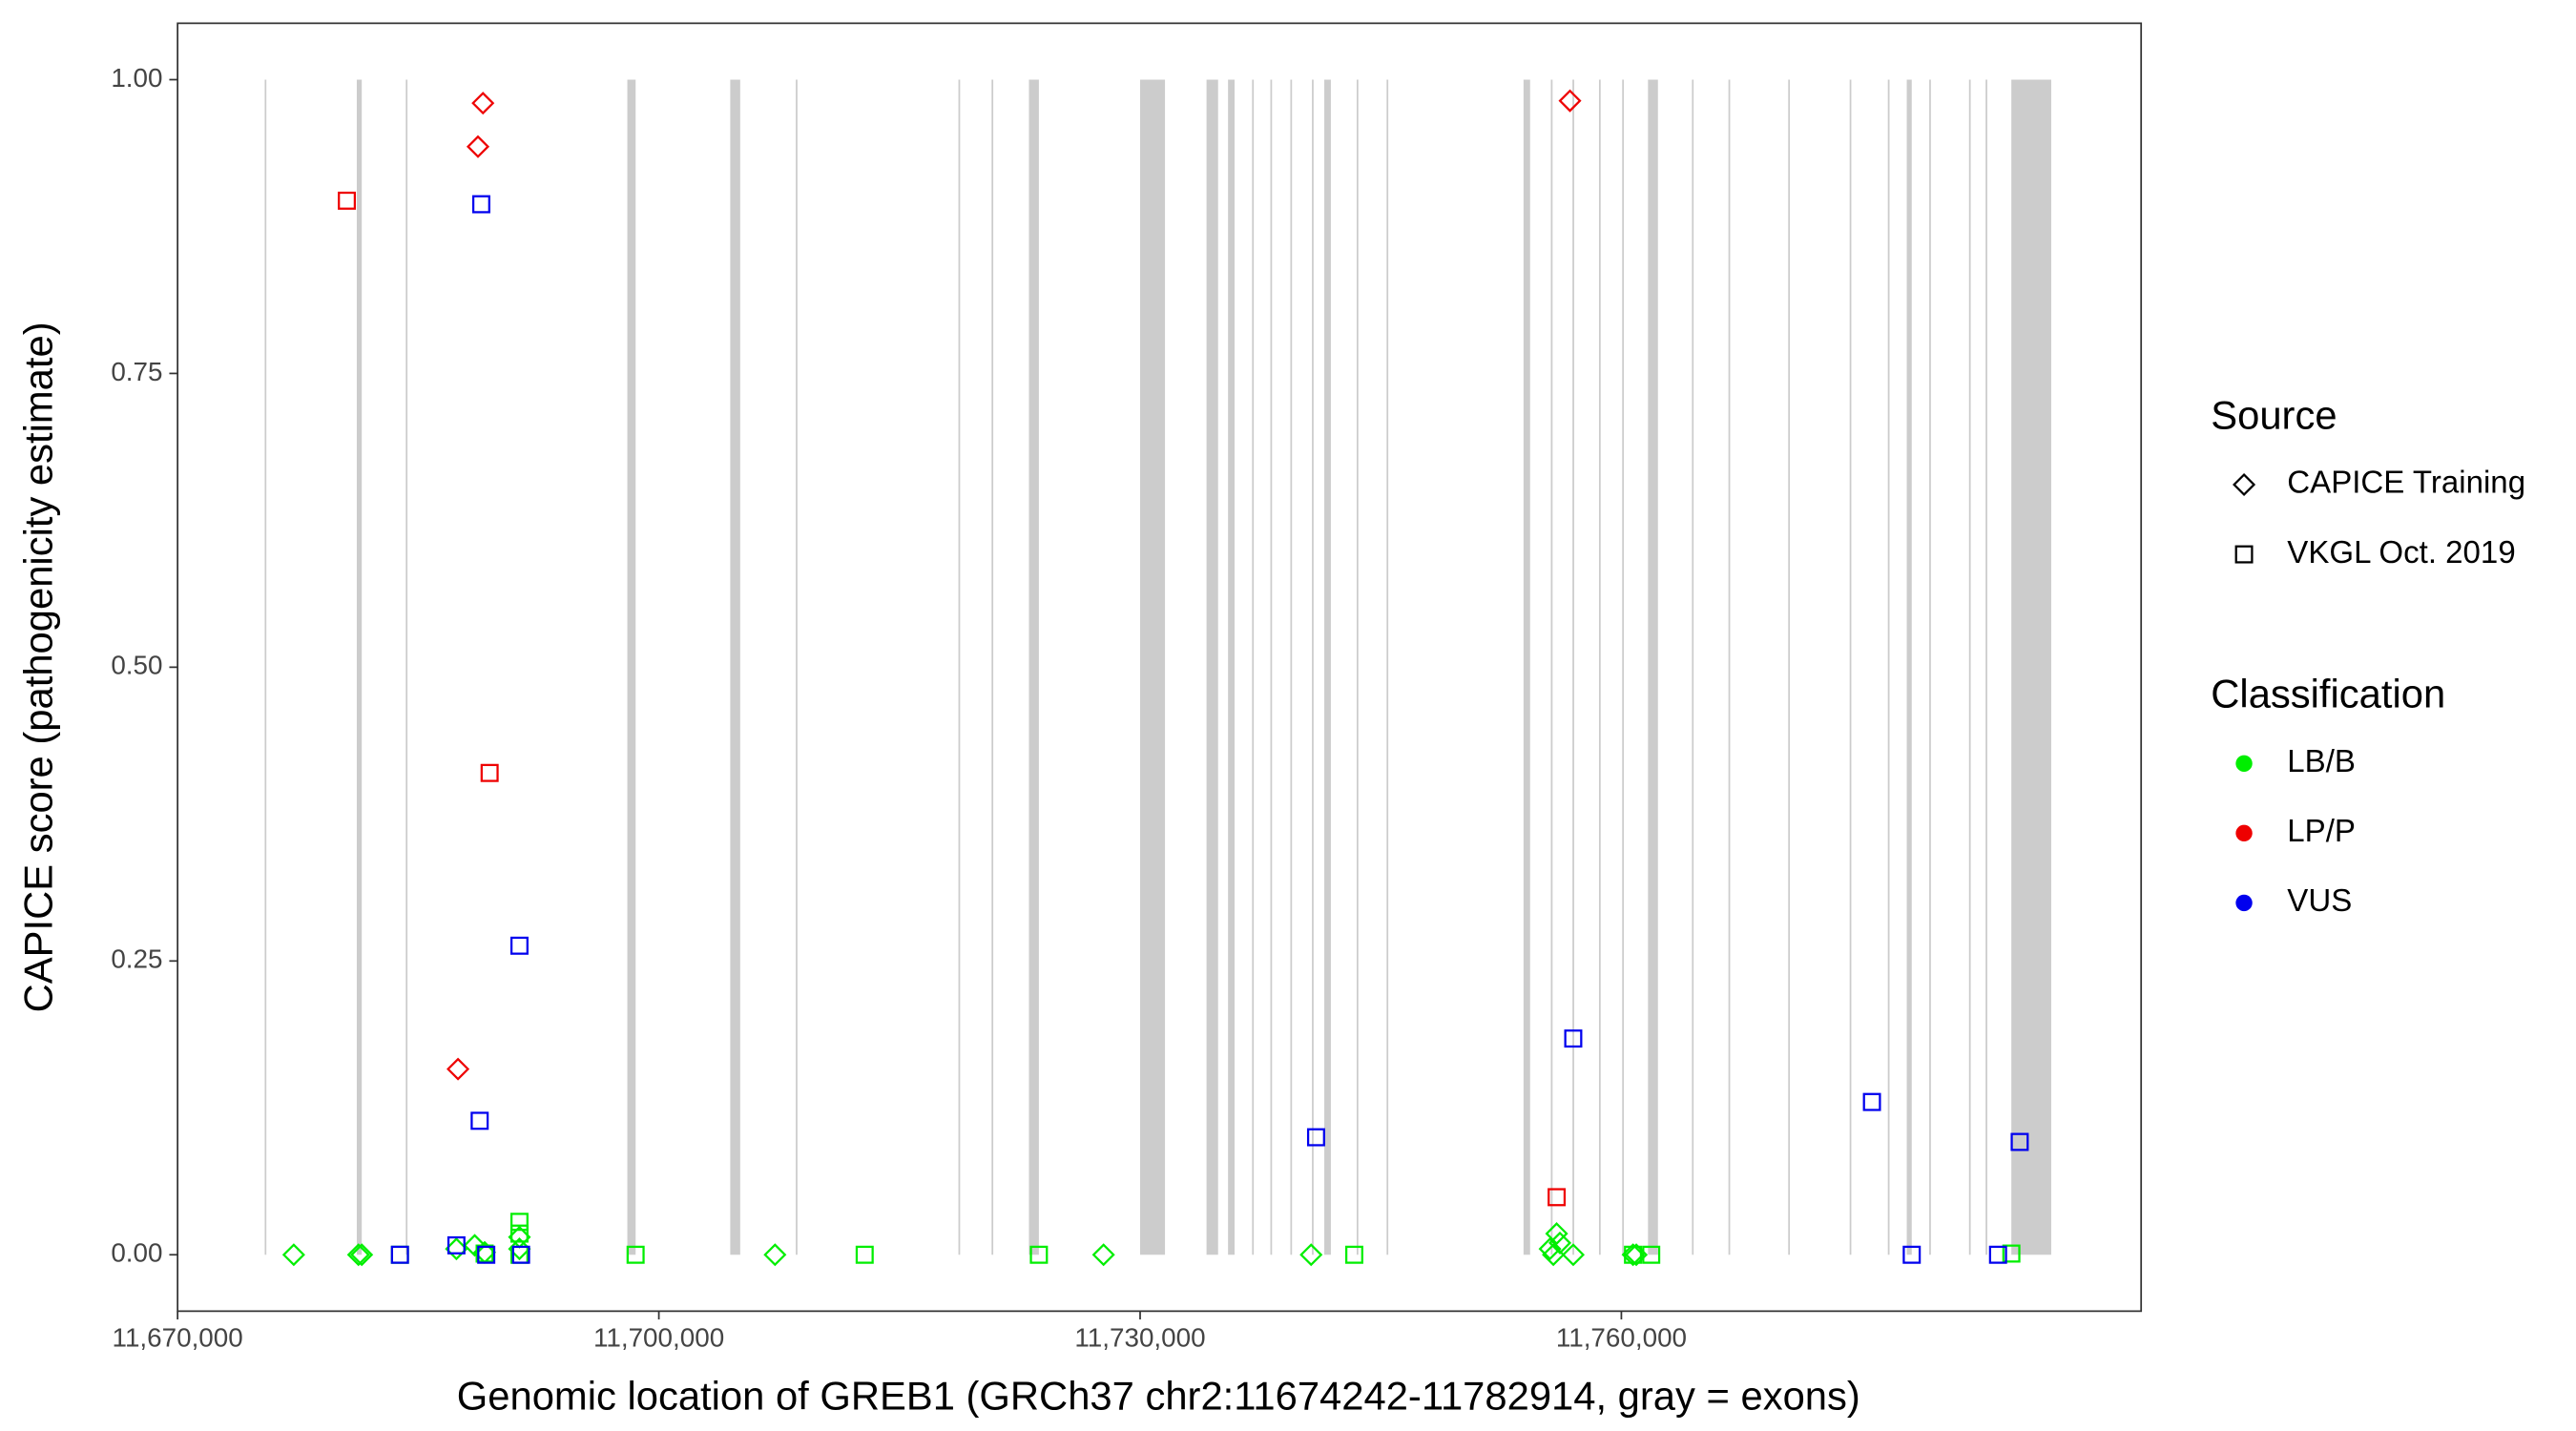 Image resolution: width=2576 pixels, height=1431 pixels. What do you see at coordinates (2406, 484) in the screenshot?
I see `legend-label: CAPICE Training` at bounding box center [2406, 484].